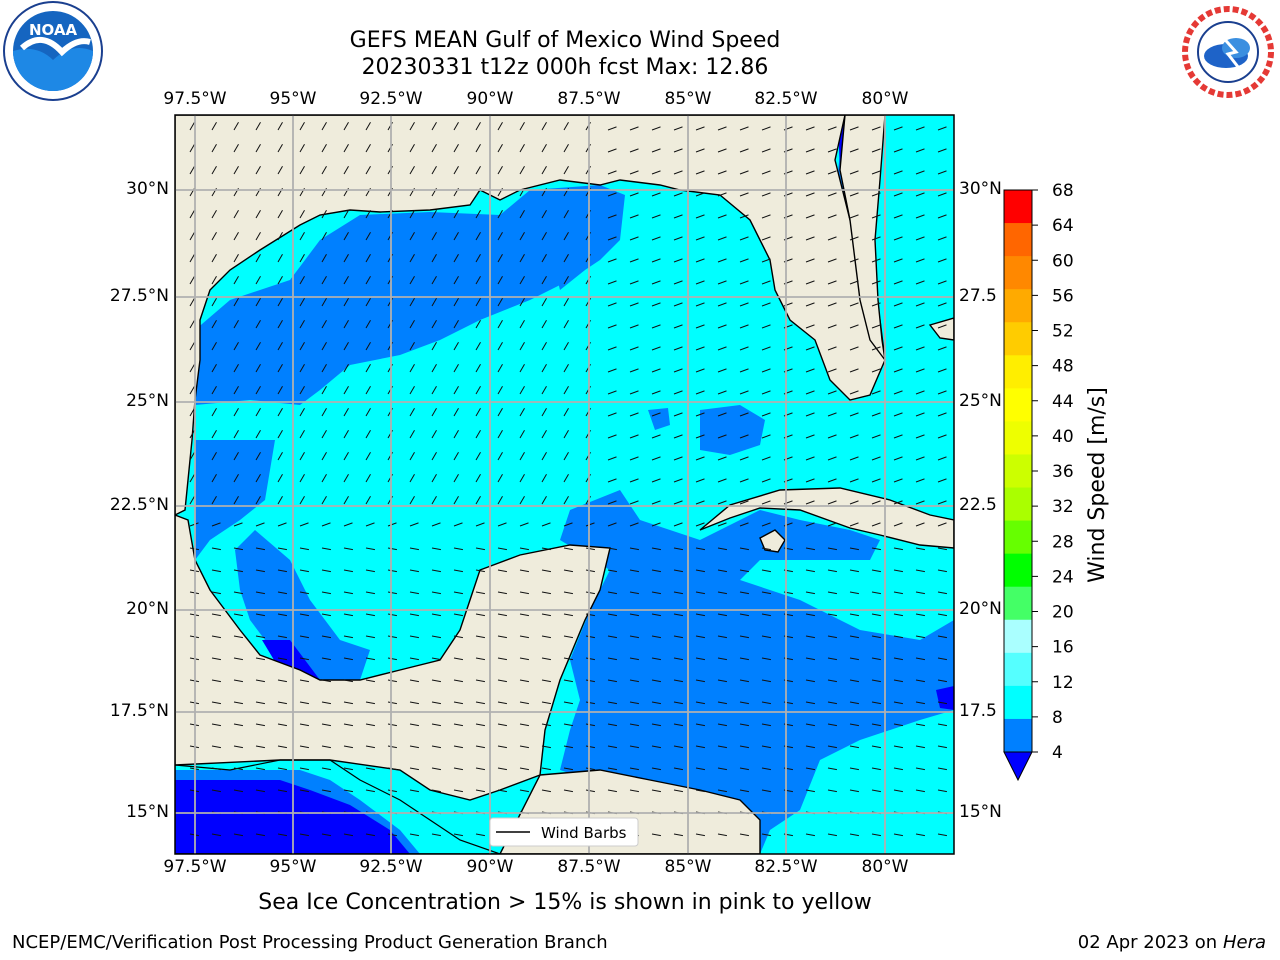 This screenshot has height=960, width=1280. I want to click on lat-label-left: 17.5°N, so click(139, 711).